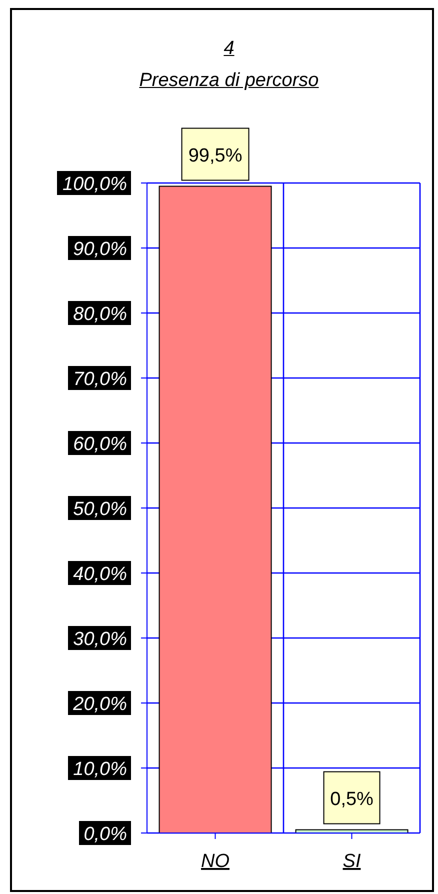  I want to click on y-tick-label: 60,0%, so click(100, 444).